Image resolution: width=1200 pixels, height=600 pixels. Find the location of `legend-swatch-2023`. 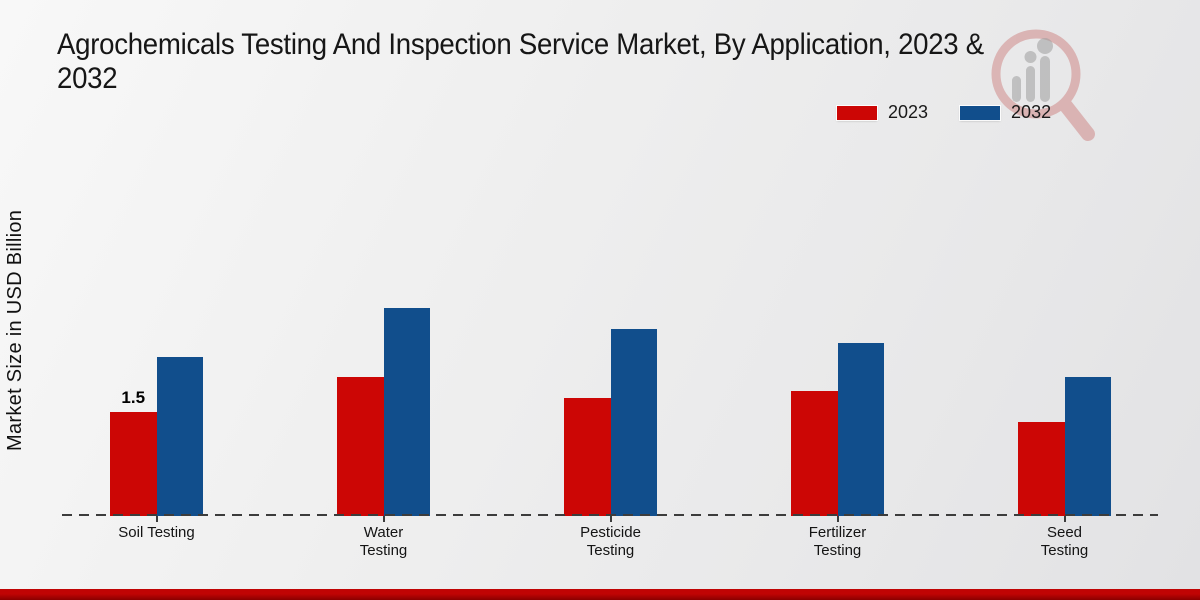

legend-swatch-2023 is located at coordinates (857, 112).